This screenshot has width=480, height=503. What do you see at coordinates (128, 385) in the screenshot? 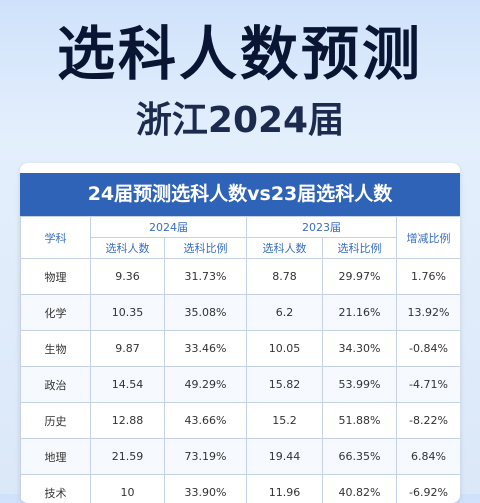
I see `count-2024-cell: 14.54` at bounding box center [128, 385].